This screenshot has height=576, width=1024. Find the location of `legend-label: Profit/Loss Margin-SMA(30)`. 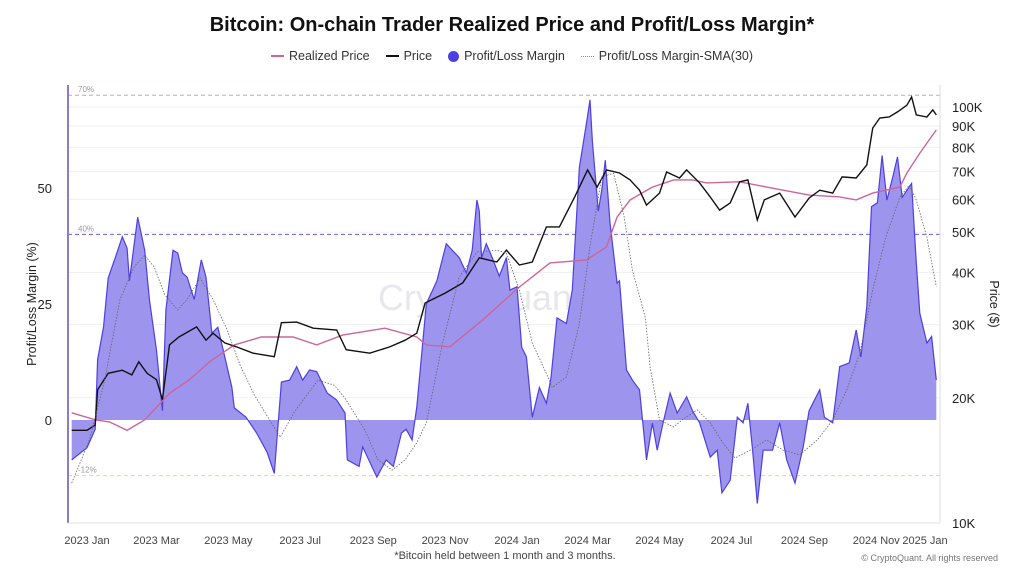

legend-label: Profit/Loss Margin-SMA(30) is located at coordinates (676, 56).